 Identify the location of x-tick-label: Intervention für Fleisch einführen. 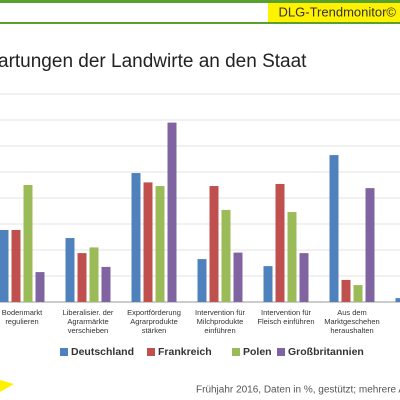
(286, 317).